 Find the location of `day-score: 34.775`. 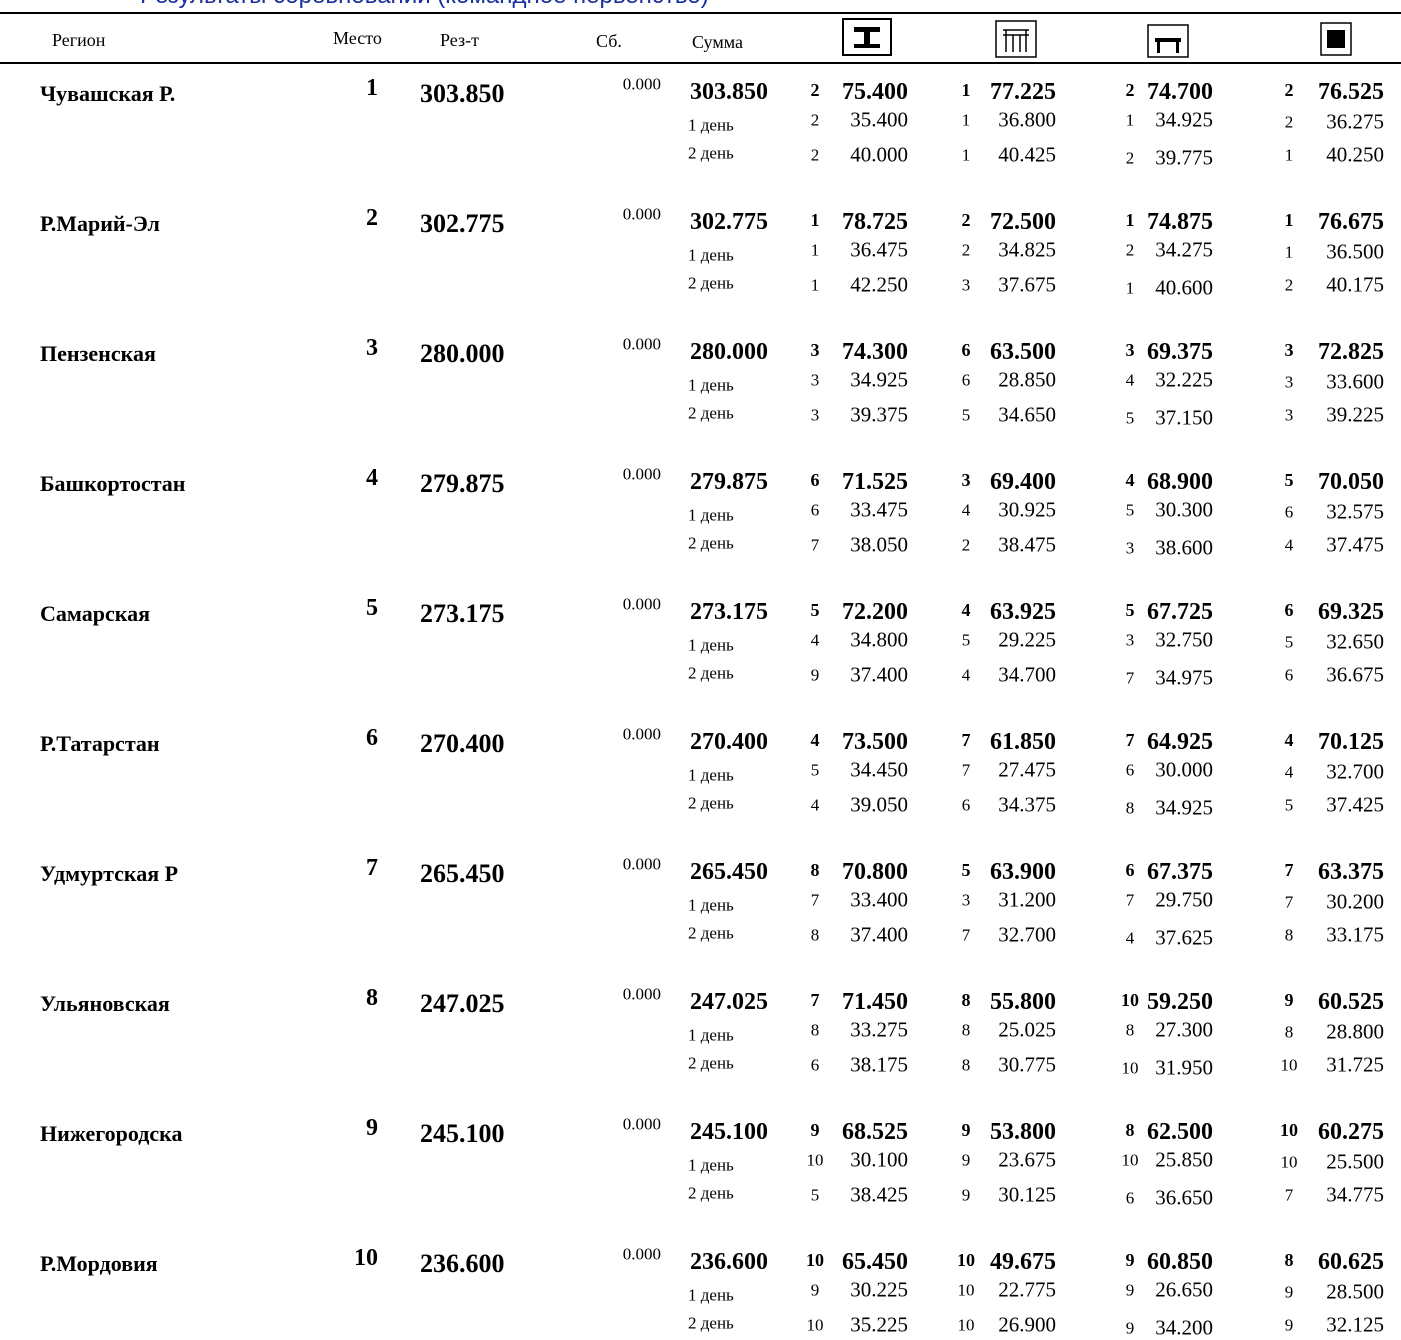

day-score: 34.775 is located at coordinates (1355, 1194).